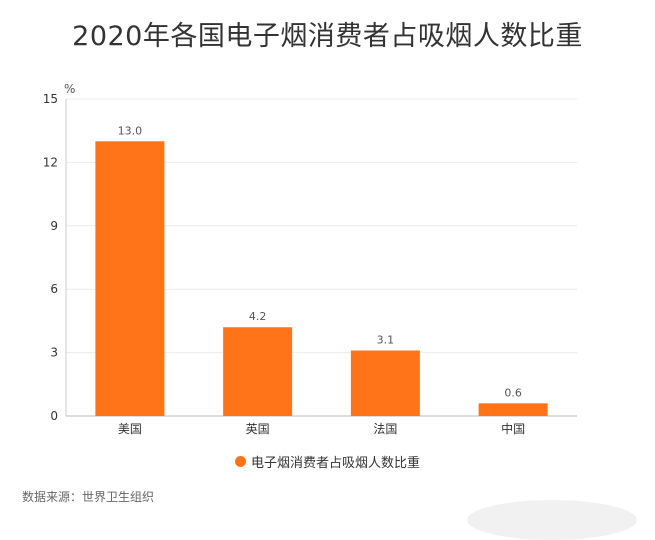 The image size is (655, 540). What do you see at coordinates (130, 130) in the screenshot?
I see `data-label-0: 13.0` at bounding box center [130, 130].